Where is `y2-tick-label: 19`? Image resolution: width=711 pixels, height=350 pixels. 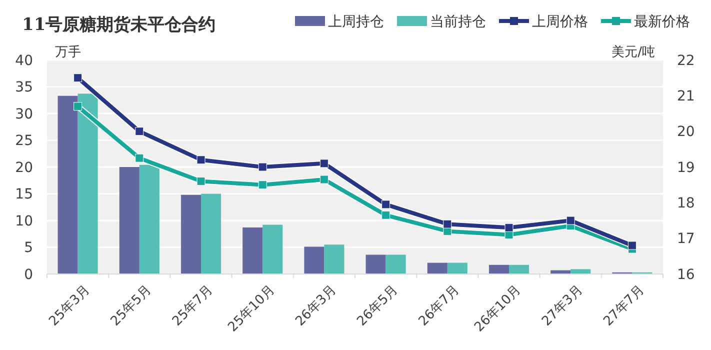
y2-tick-label: 19 is located at coordinates (686, 168).